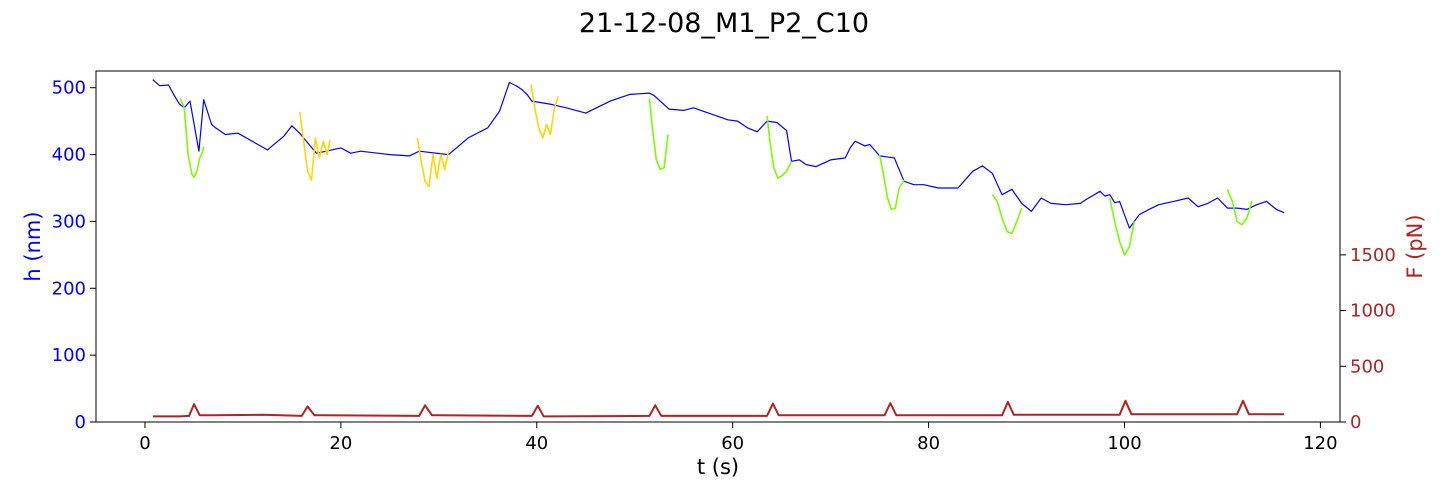  What do you see at coordinates (1415, 246) in the screenshot?
I see `y-right-axis-label: F (pN)` at bounding box center [1415, 246].